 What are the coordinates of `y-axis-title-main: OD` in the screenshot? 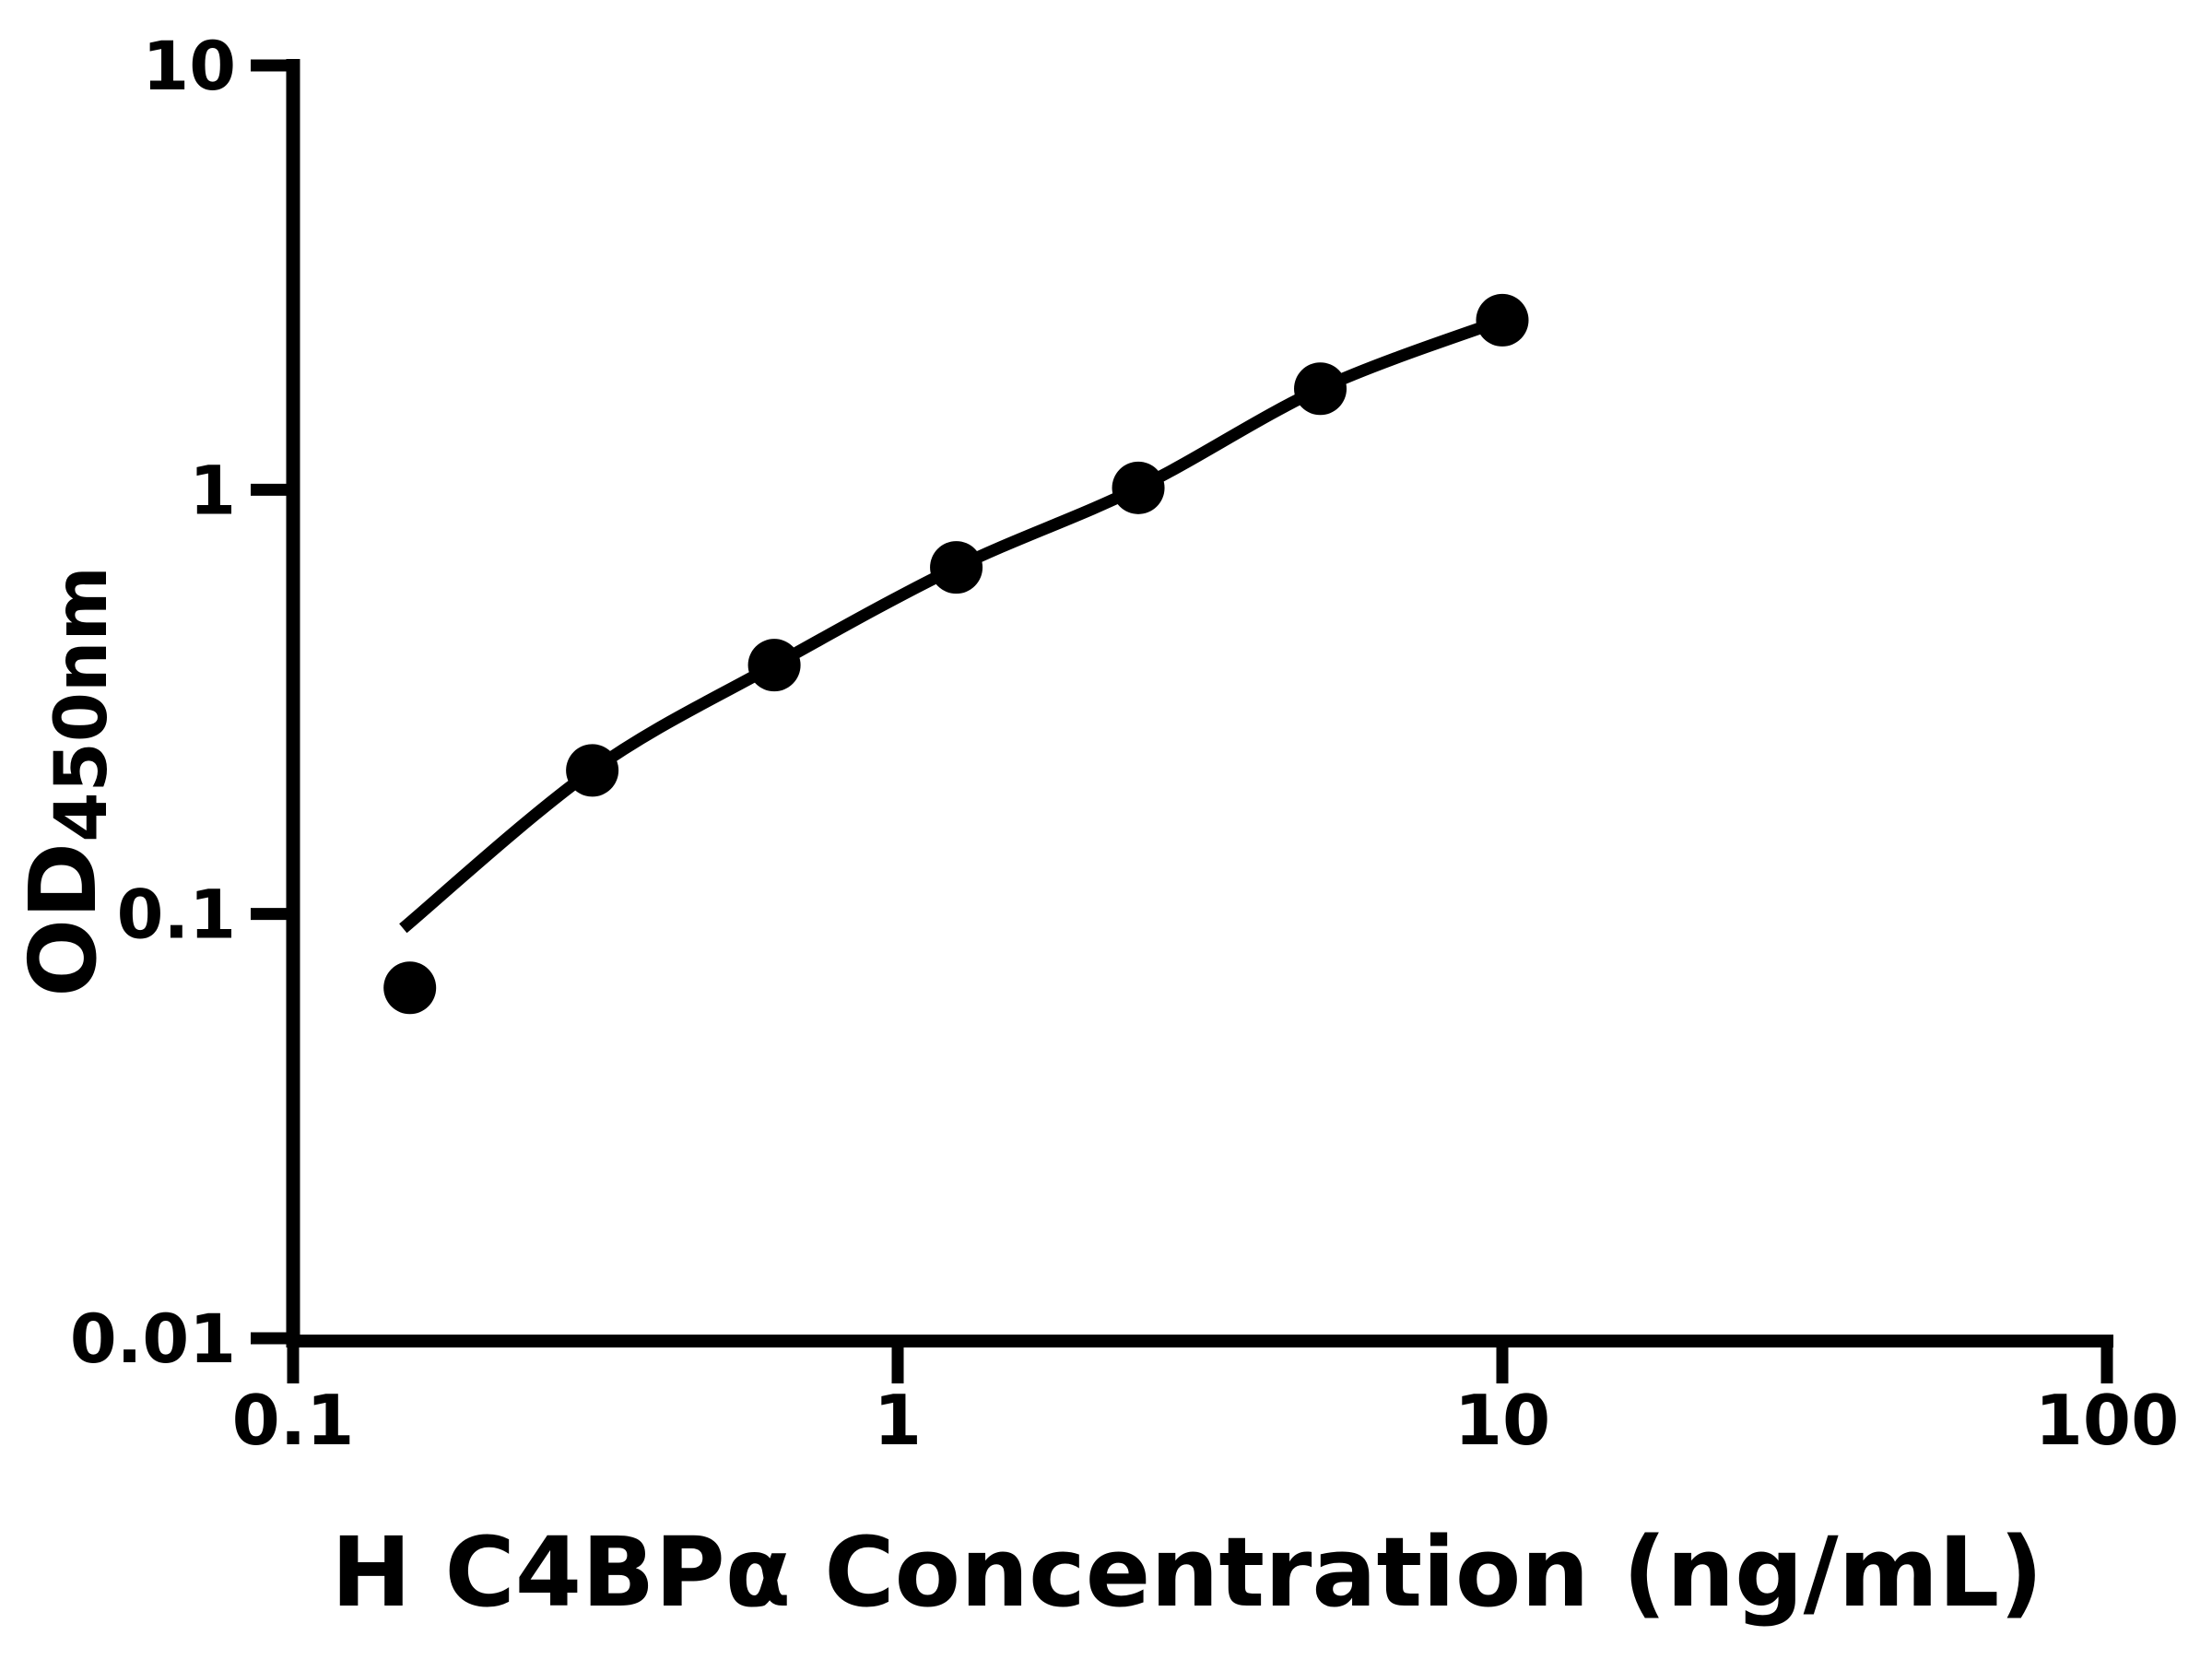 It's located at (63, 919).